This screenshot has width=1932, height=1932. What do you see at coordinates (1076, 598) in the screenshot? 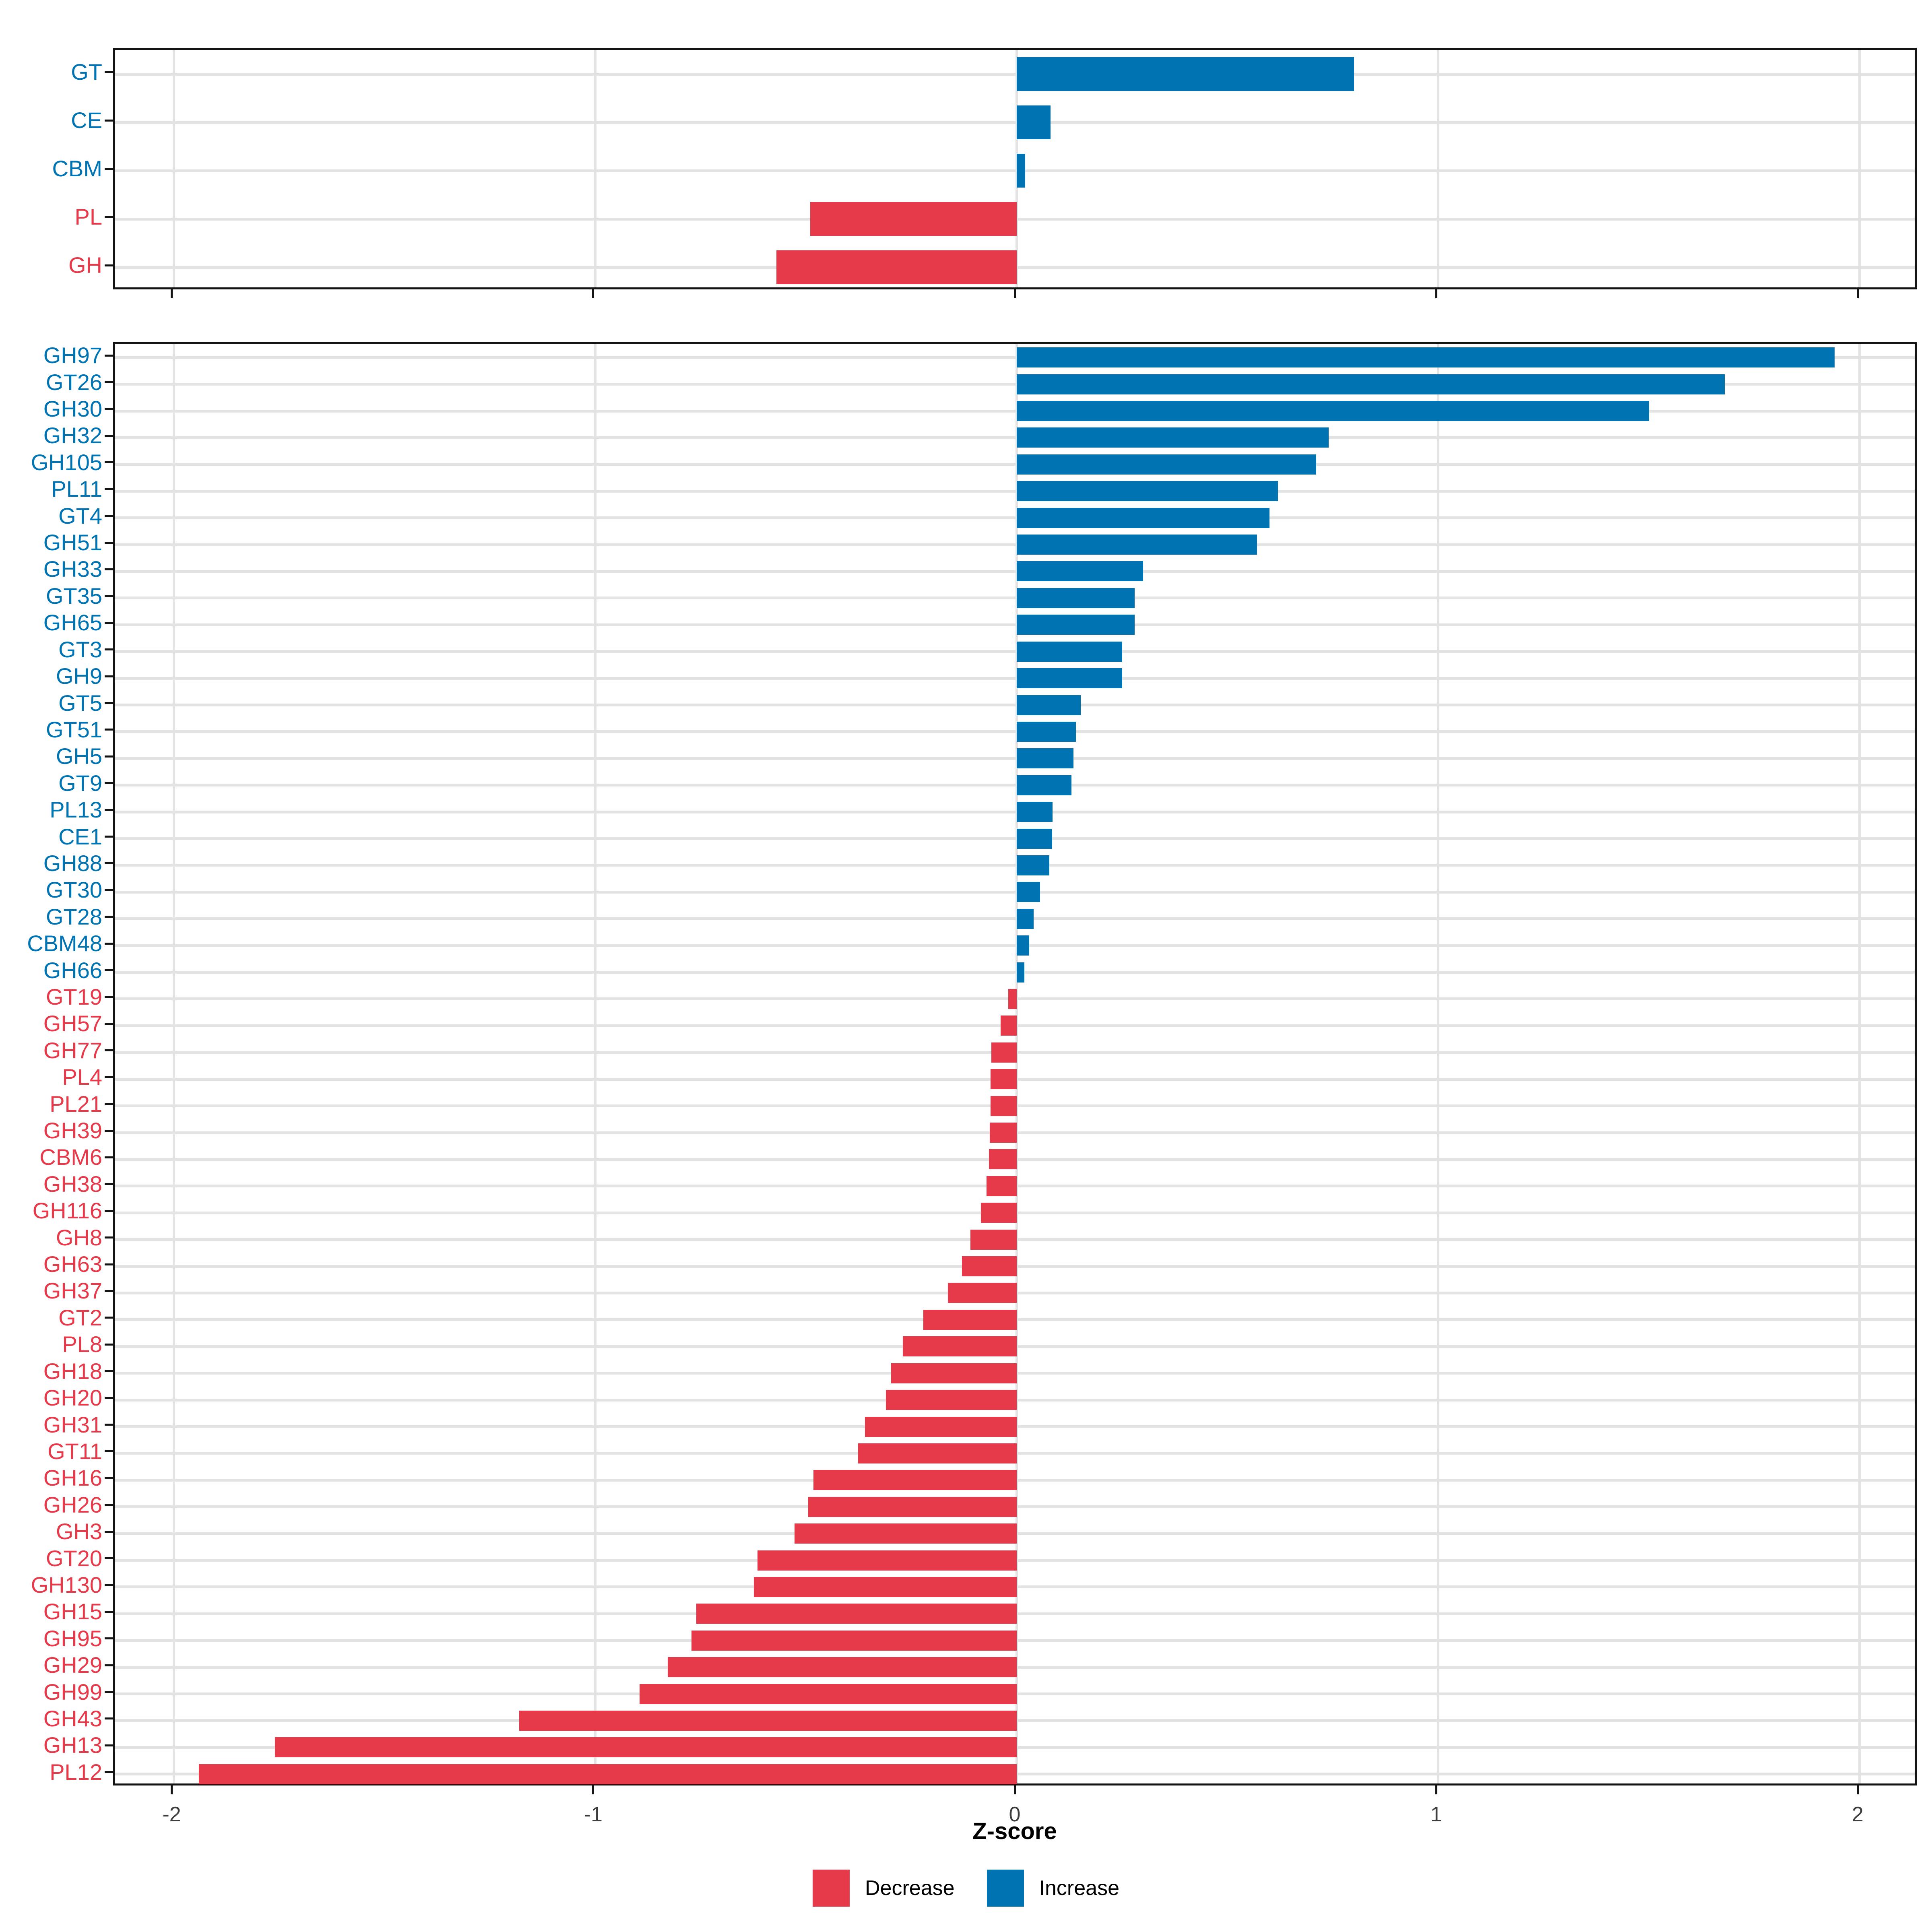
I see `bar-GT35` at bounding box center [1076, 598].